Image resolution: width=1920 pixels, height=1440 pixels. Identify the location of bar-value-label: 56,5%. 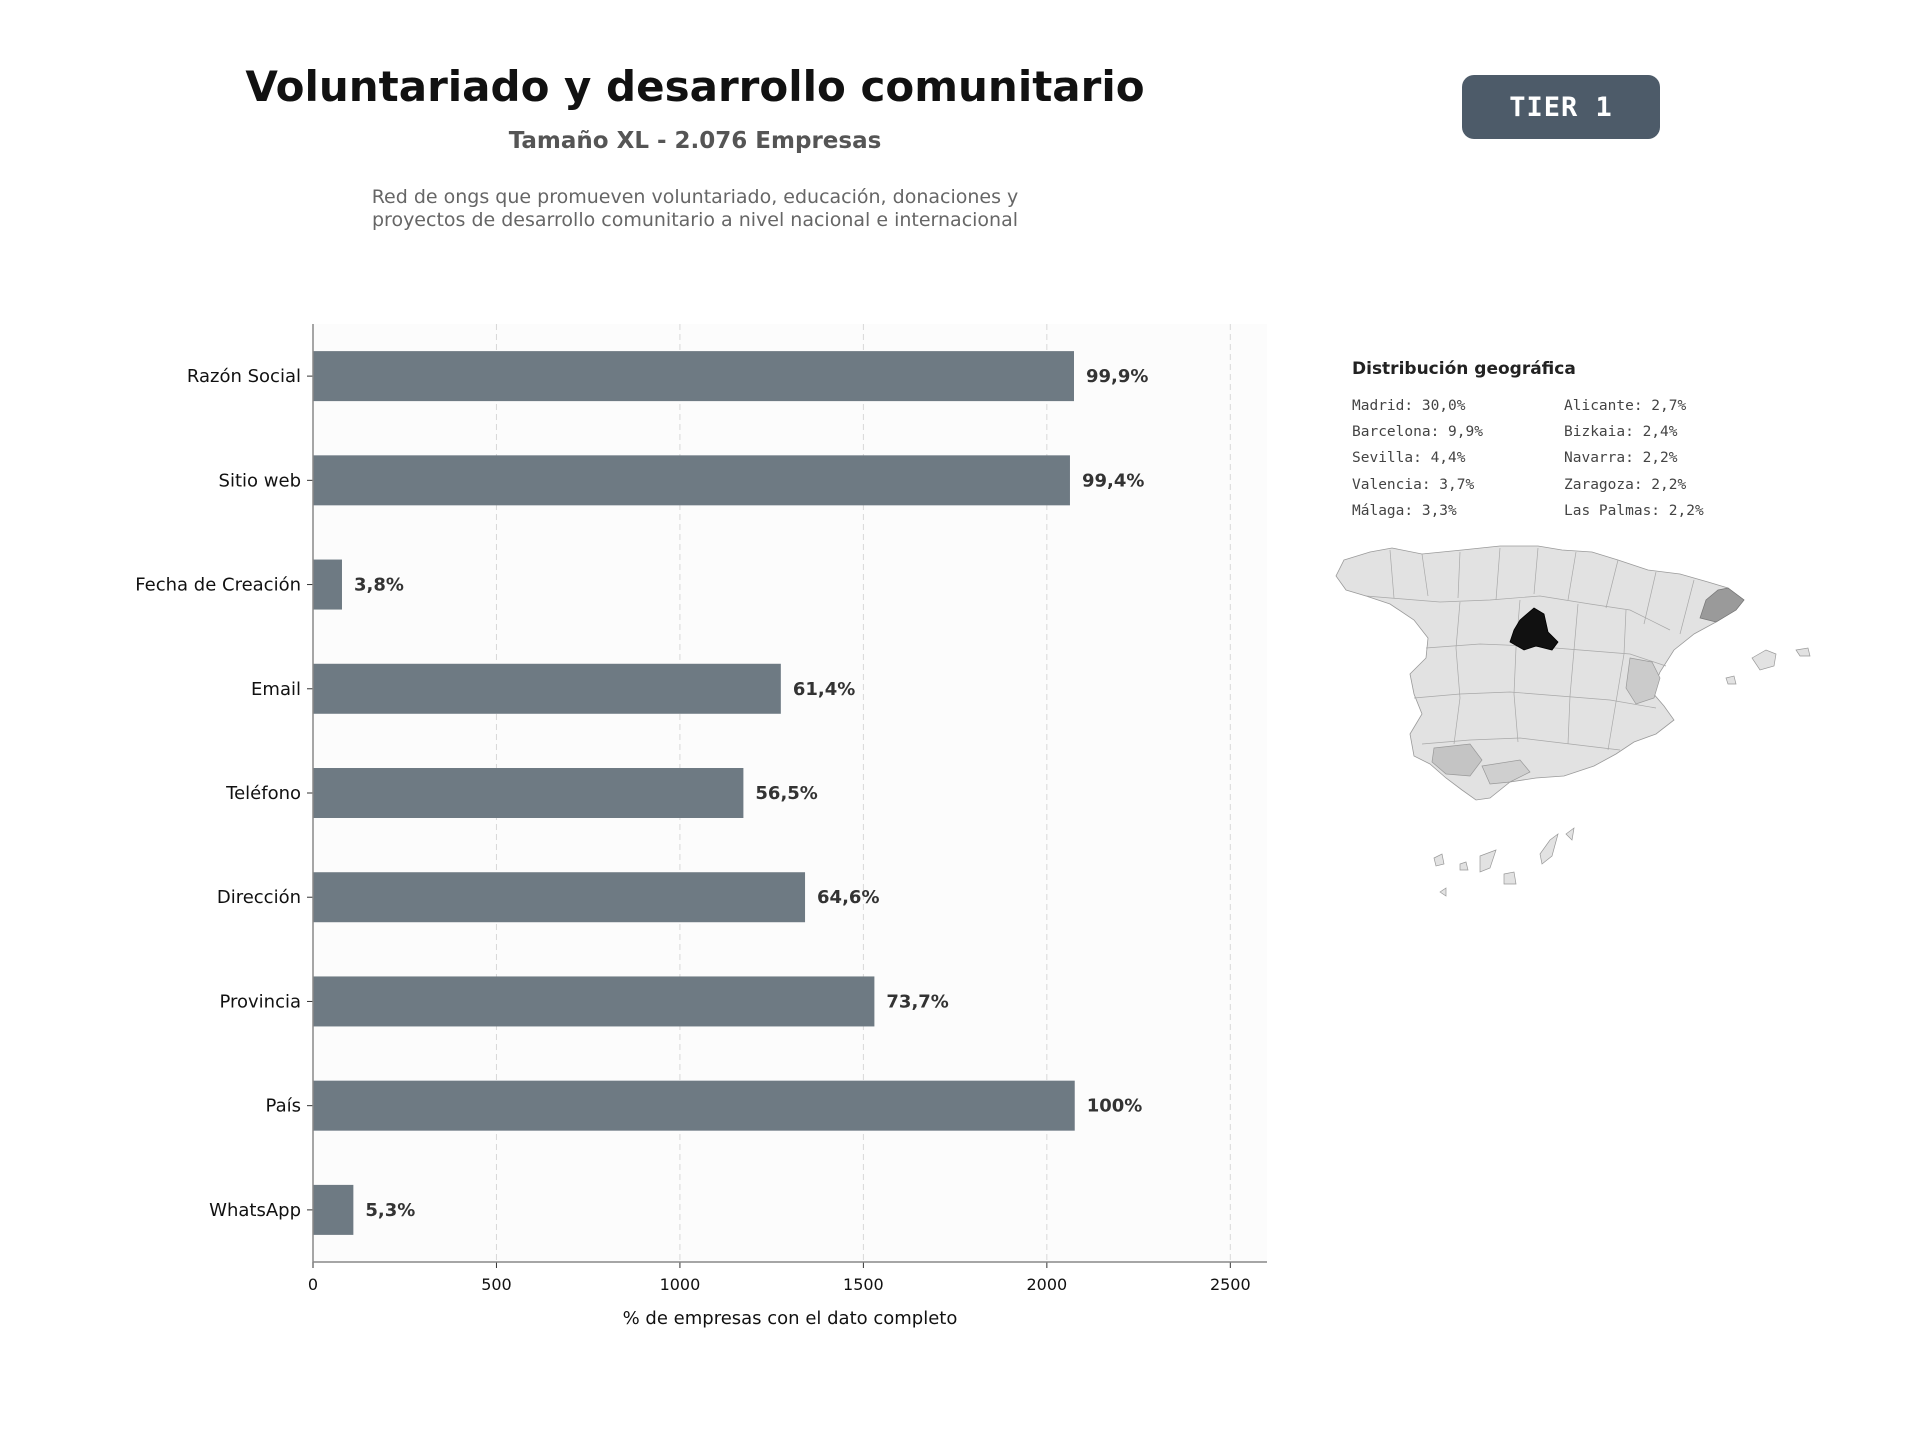
(786, 793).